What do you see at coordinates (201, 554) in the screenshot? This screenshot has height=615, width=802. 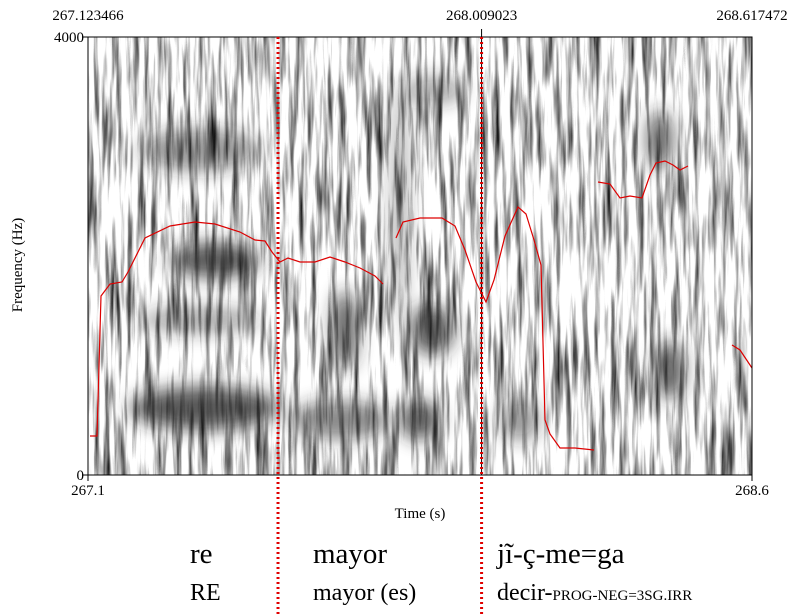 I see `gloss-word: re` at bounding box center [201, 554].